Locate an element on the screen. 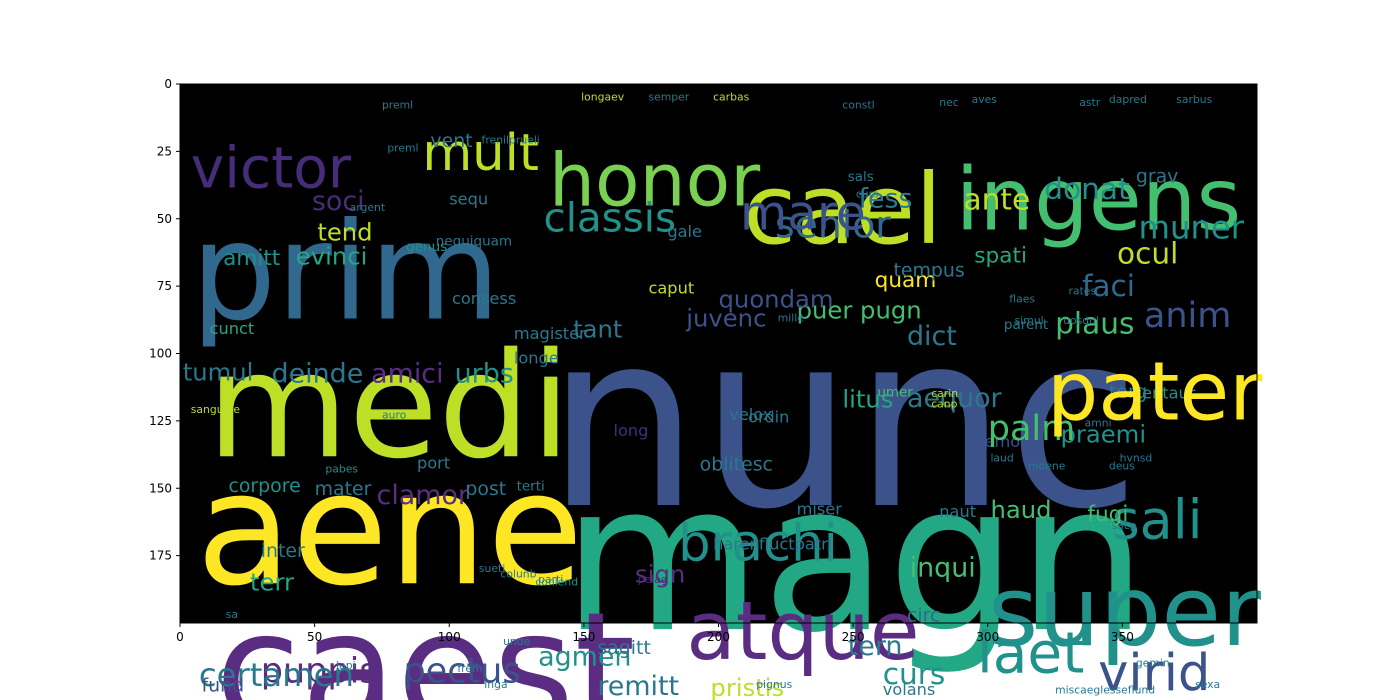 Image resolution: width=1400 pixels, height=700 pixels. word-laud: laud is located at coordinates (1001, 458).